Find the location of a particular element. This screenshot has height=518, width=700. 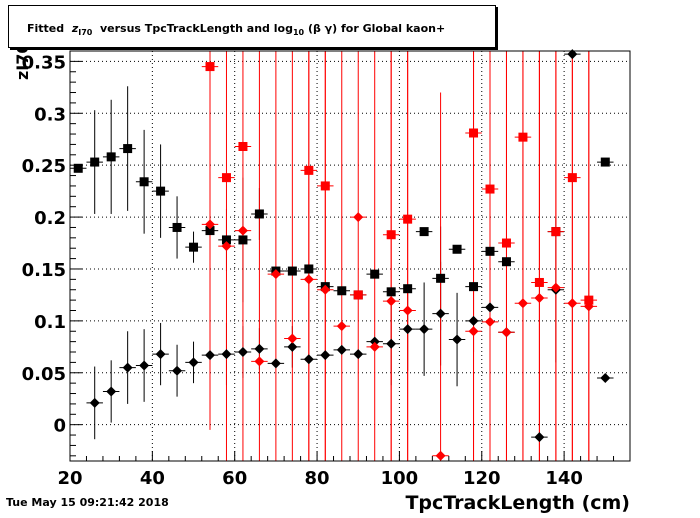

y-tick-label: 0 is located at coordinates (59, 426).